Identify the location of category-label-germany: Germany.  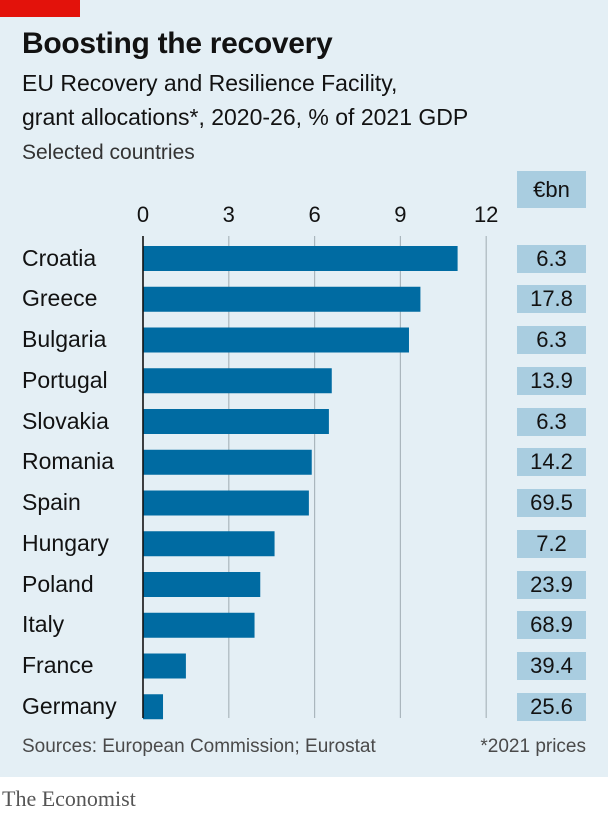
(69, 705).